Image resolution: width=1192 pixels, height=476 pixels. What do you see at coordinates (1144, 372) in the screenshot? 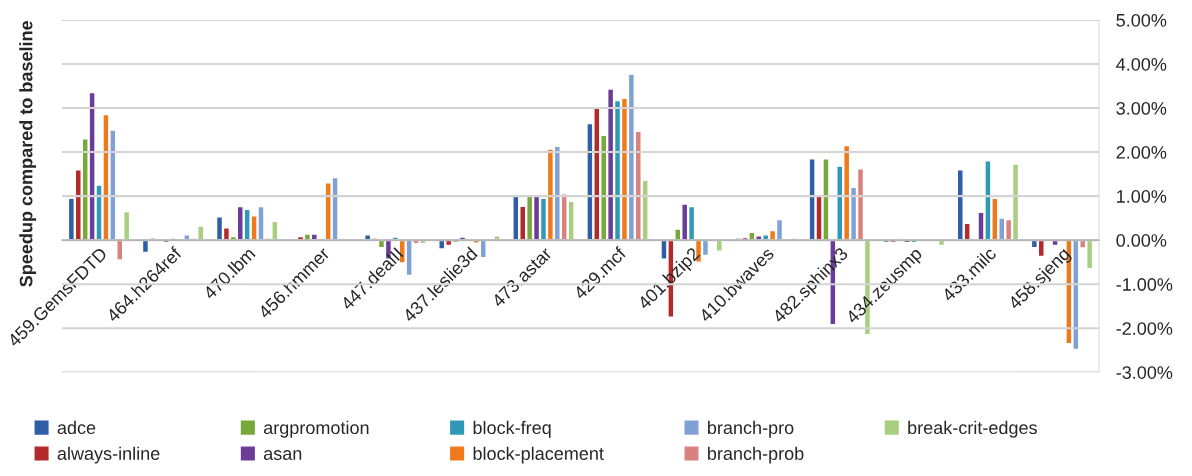
I see `y-tick-label: -3.00%` at bounding box center [1144, 372].